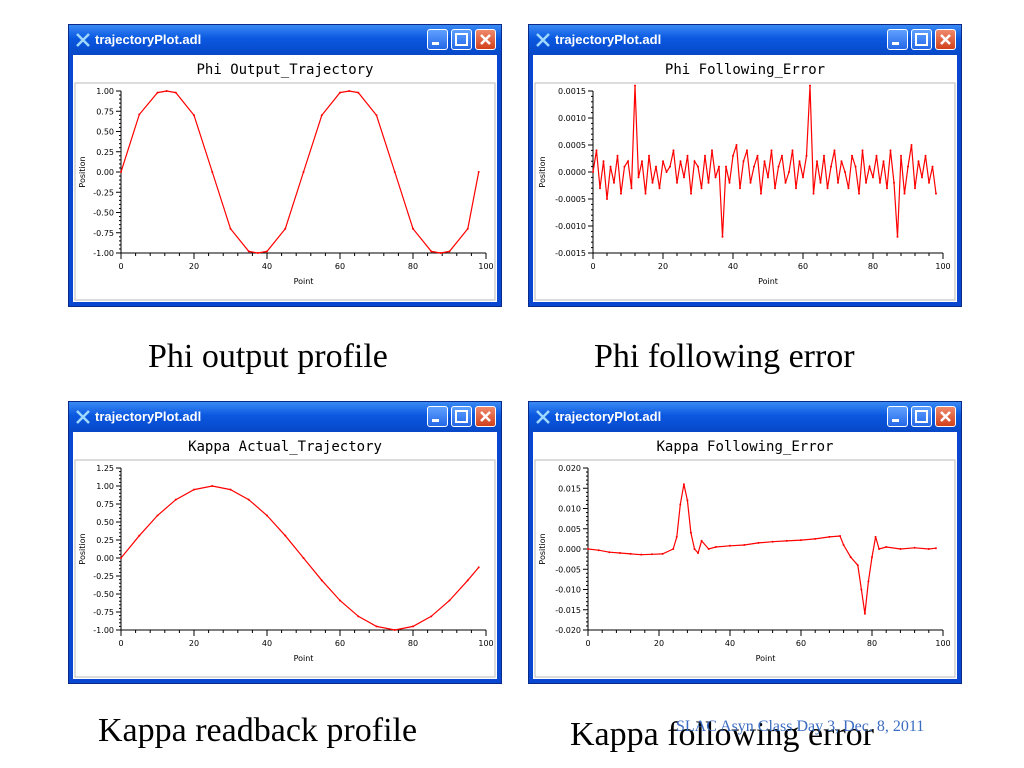  Describe the element at coordinates (103, 213) in the screenshot. I see `y-tick-label: -0.50` at that location.